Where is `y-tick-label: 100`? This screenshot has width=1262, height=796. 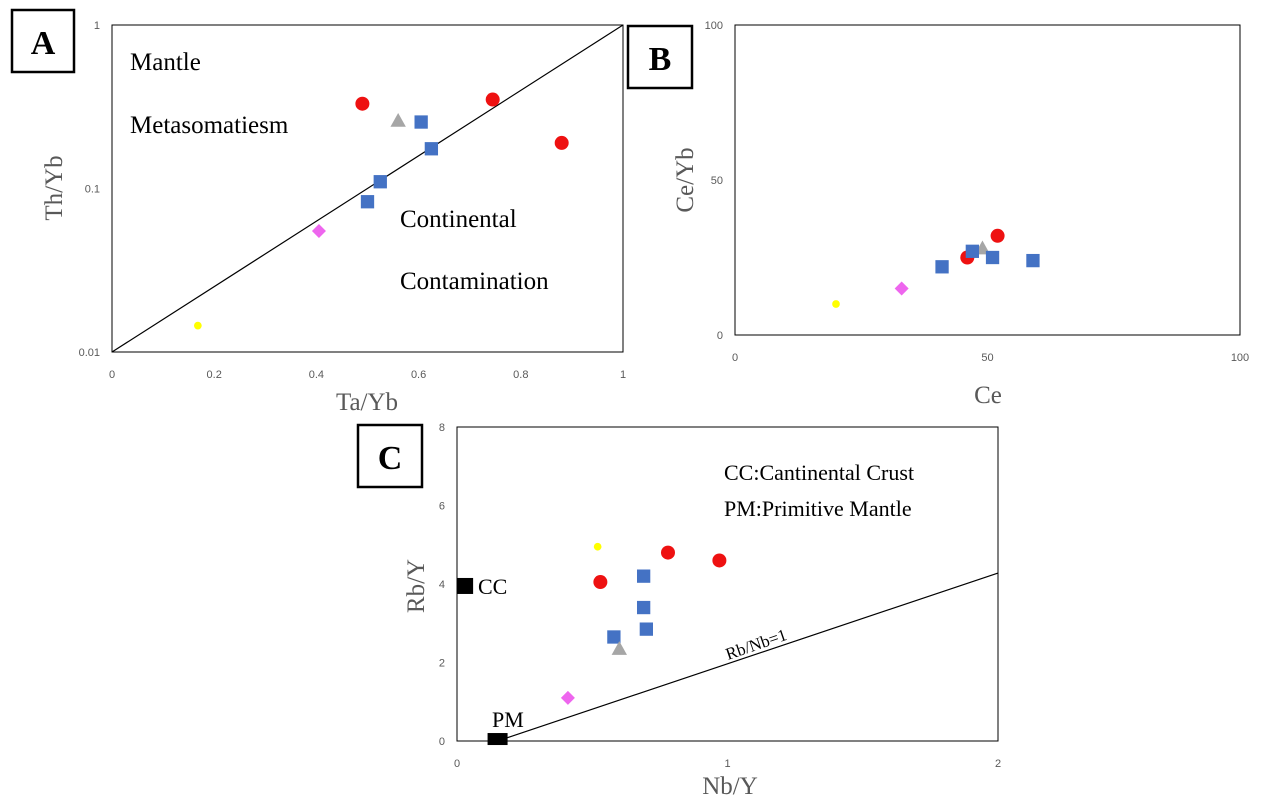
y-tick-label: 100 is located at coordinates (714, 26).